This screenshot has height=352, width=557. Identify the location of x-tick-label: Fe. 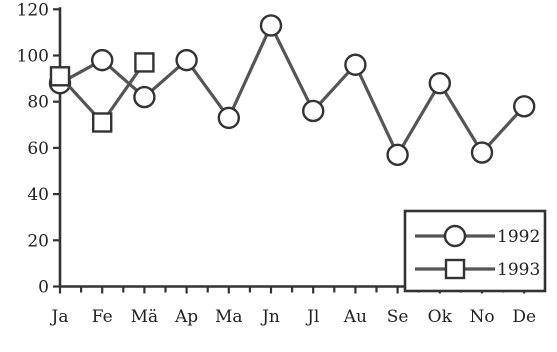
(102, 317).